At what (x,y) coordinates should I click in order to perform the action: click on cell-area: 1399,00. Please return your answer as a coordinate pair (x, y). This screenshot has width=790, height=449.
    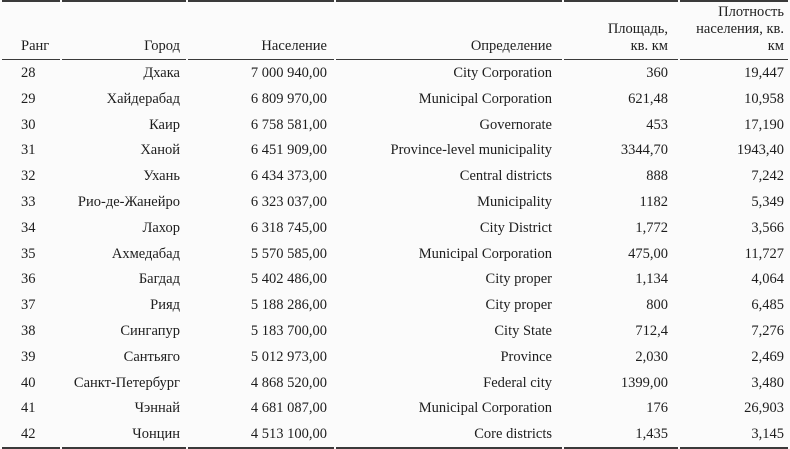
    Looking at the image, I should click on (644, 382).